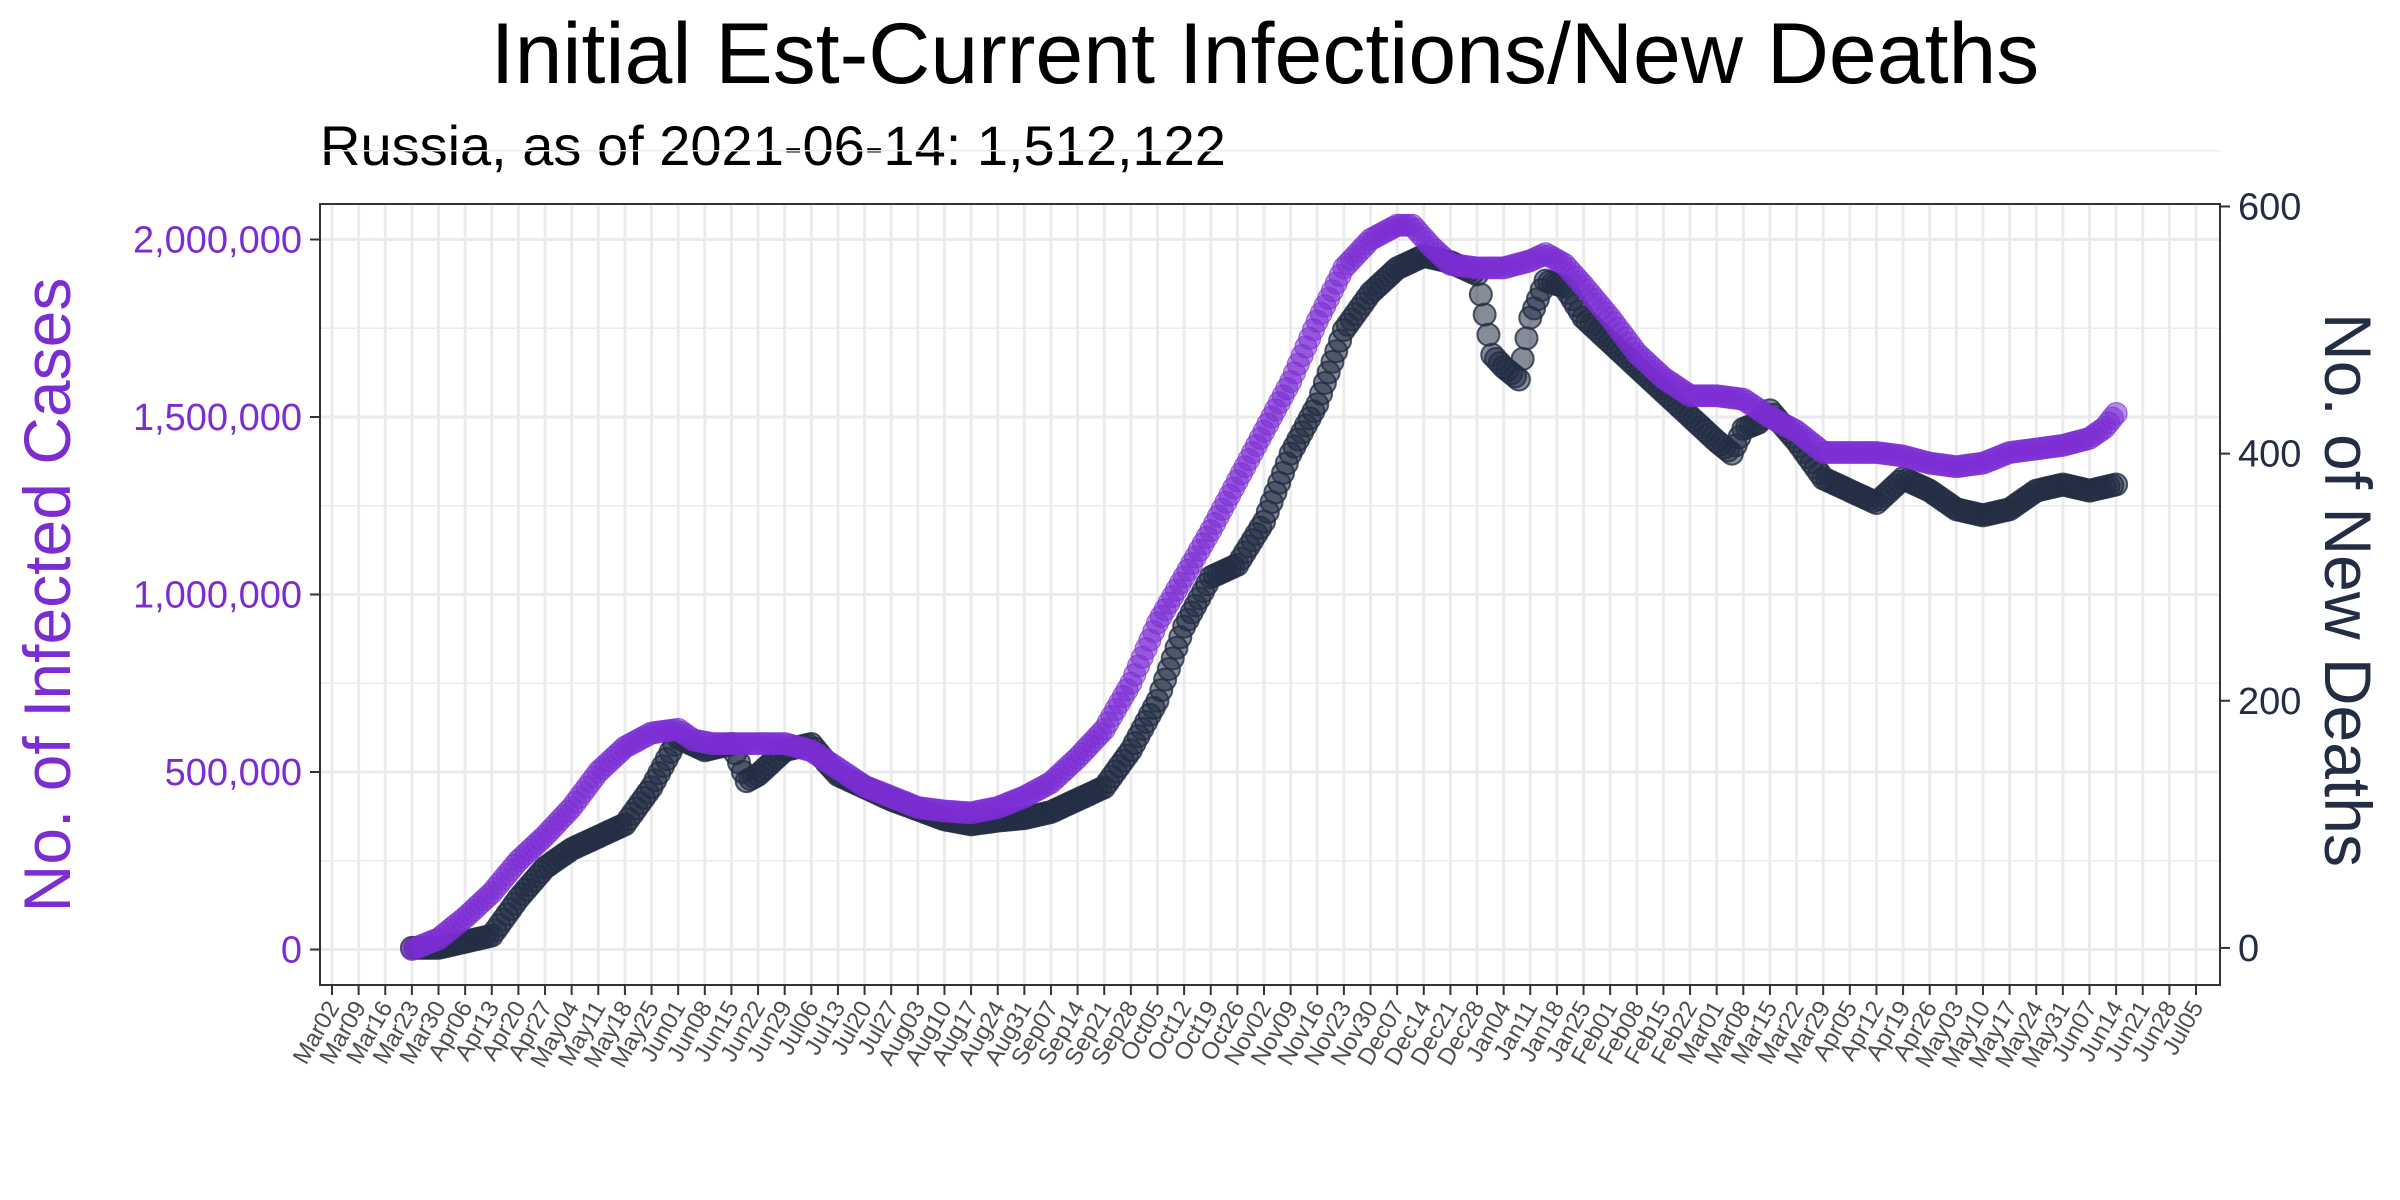 This screenshot has width=2400, height=1200. Describe the element at coordinates (47, 595) in the screenshot. I see `y-axis-left-title: No. of Infected Cases` at that location.